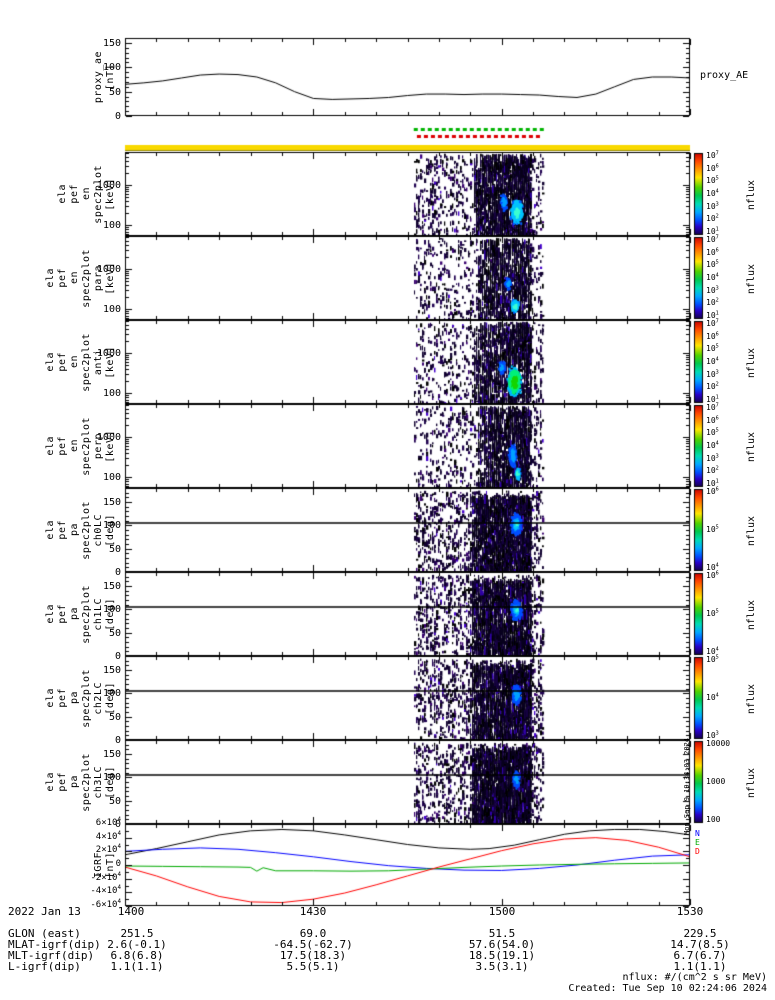 This screenshot has width=775, height=1000. What do you see at coordinates (313, 911) in the screenshot?
I see `xtick-label-1430: 1430` at bounding box center [313, 911].